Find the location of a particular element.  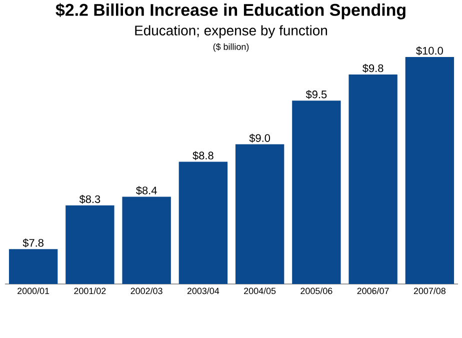

data-label: $9.8 is located at coordinates (373, 68).